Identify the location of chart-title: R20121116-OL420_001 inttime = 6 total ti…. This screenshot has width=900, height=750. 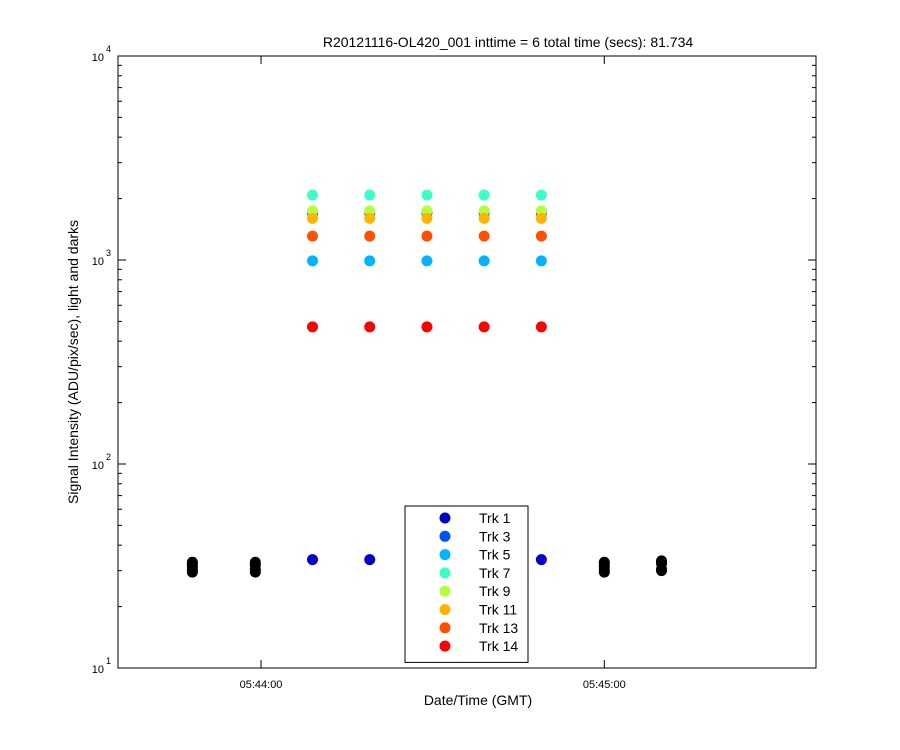
(508, 42).